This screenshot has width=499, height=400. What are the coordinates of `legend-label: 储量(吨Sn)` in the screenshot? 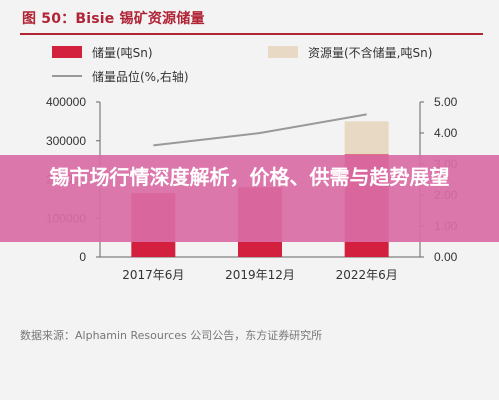 It's located at (122, 52).